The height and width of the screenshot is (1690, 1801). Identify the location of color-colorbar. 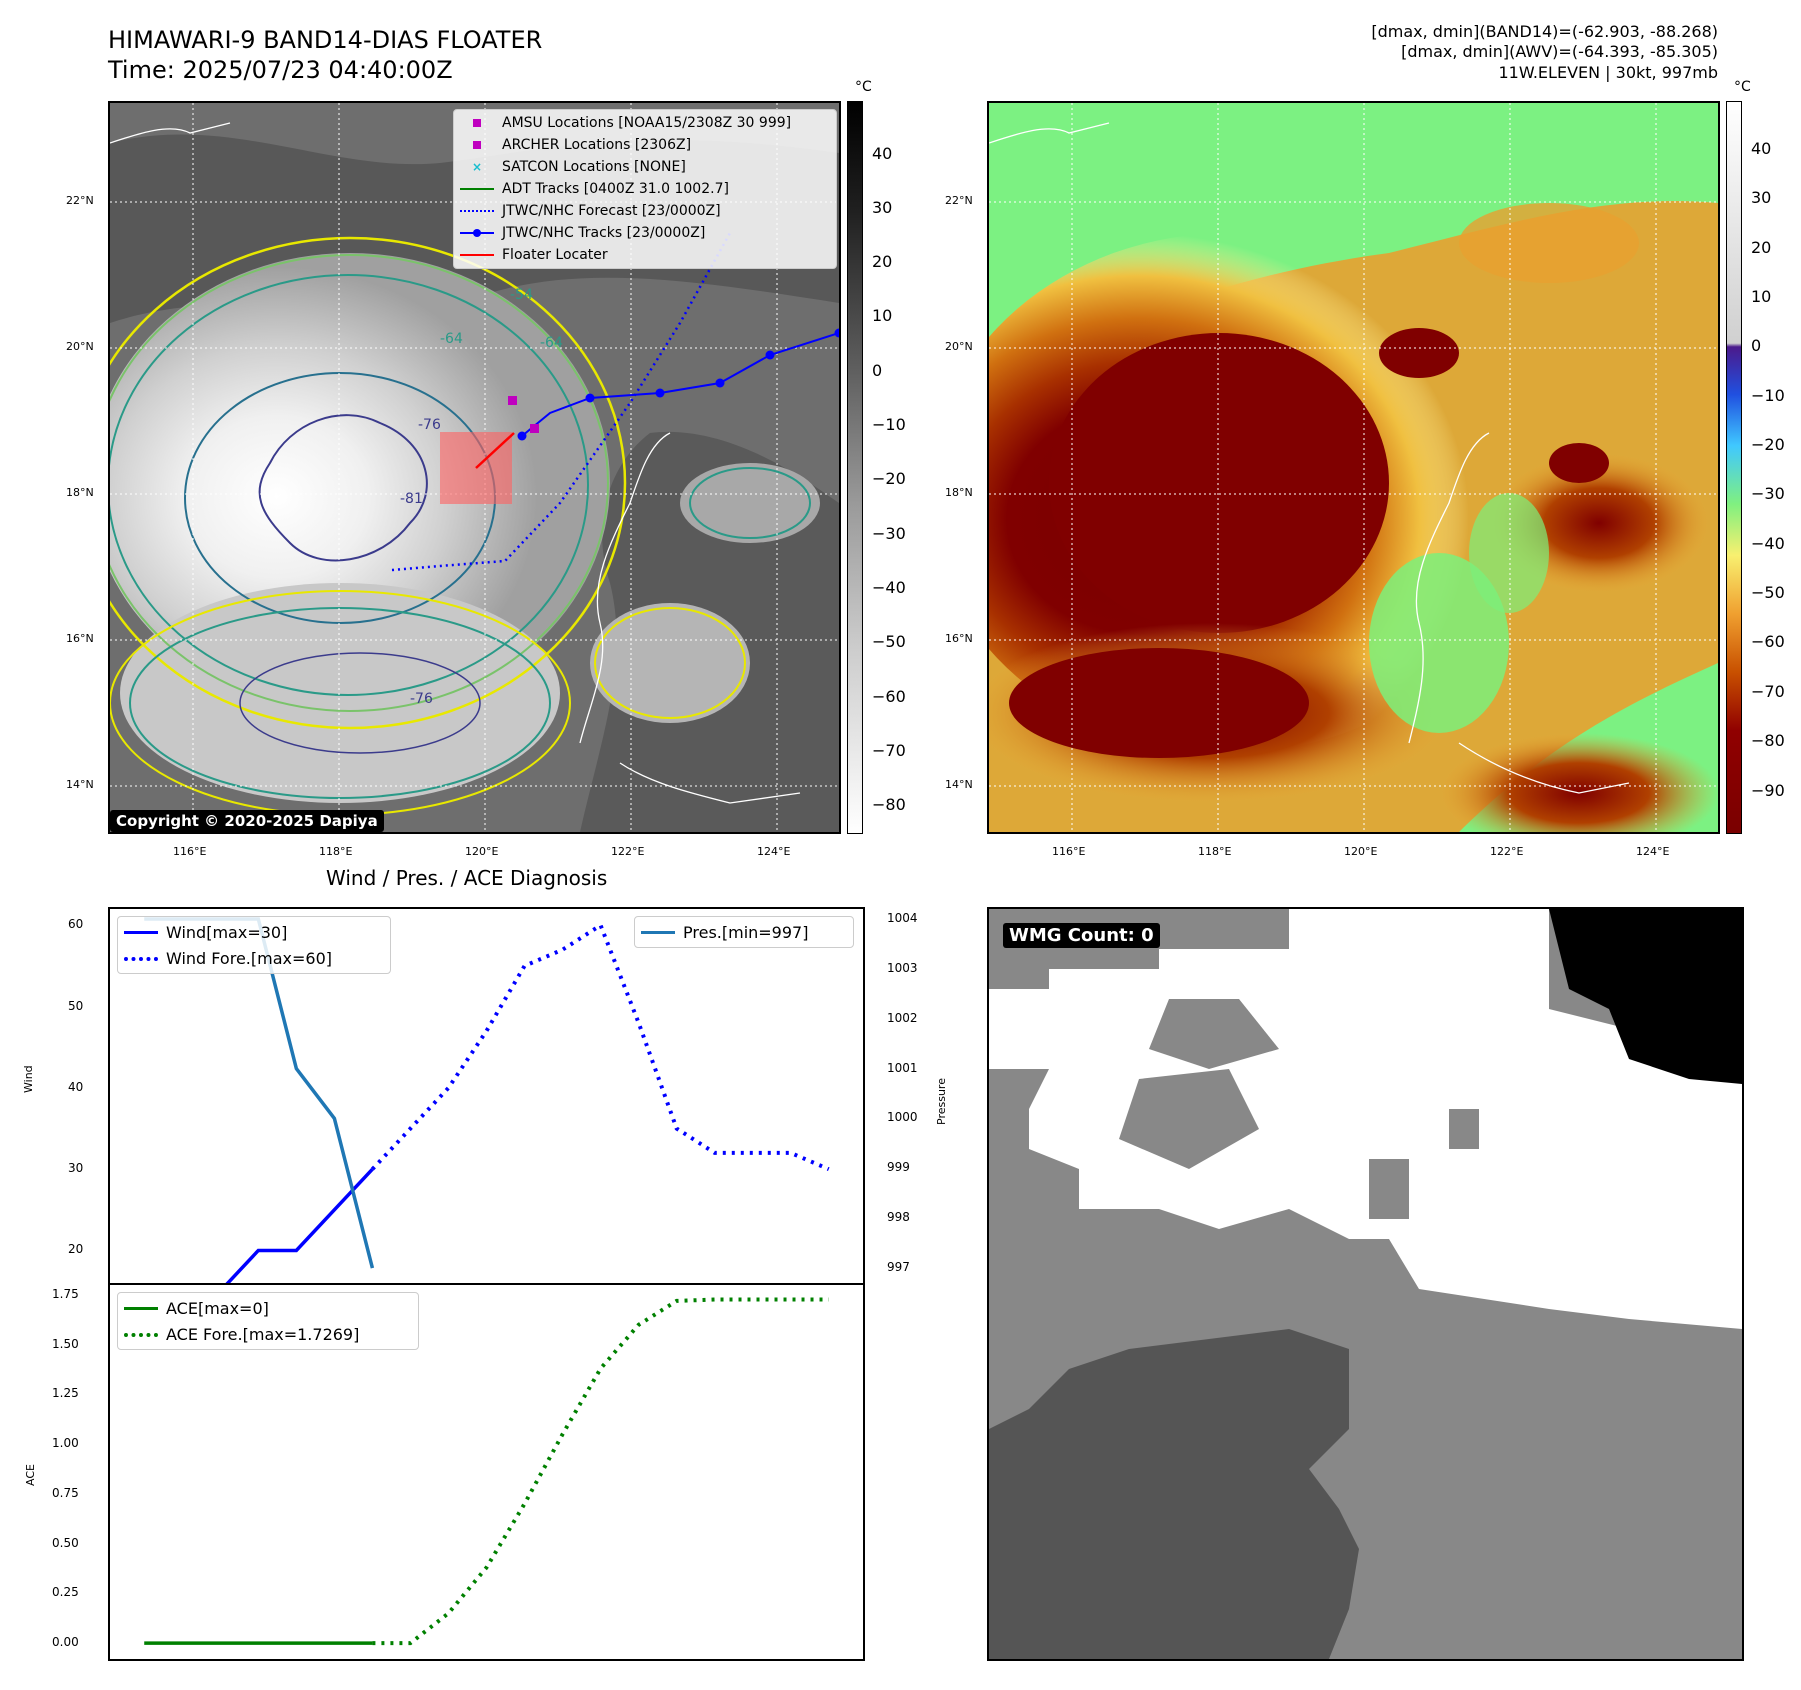
(1734, 467).